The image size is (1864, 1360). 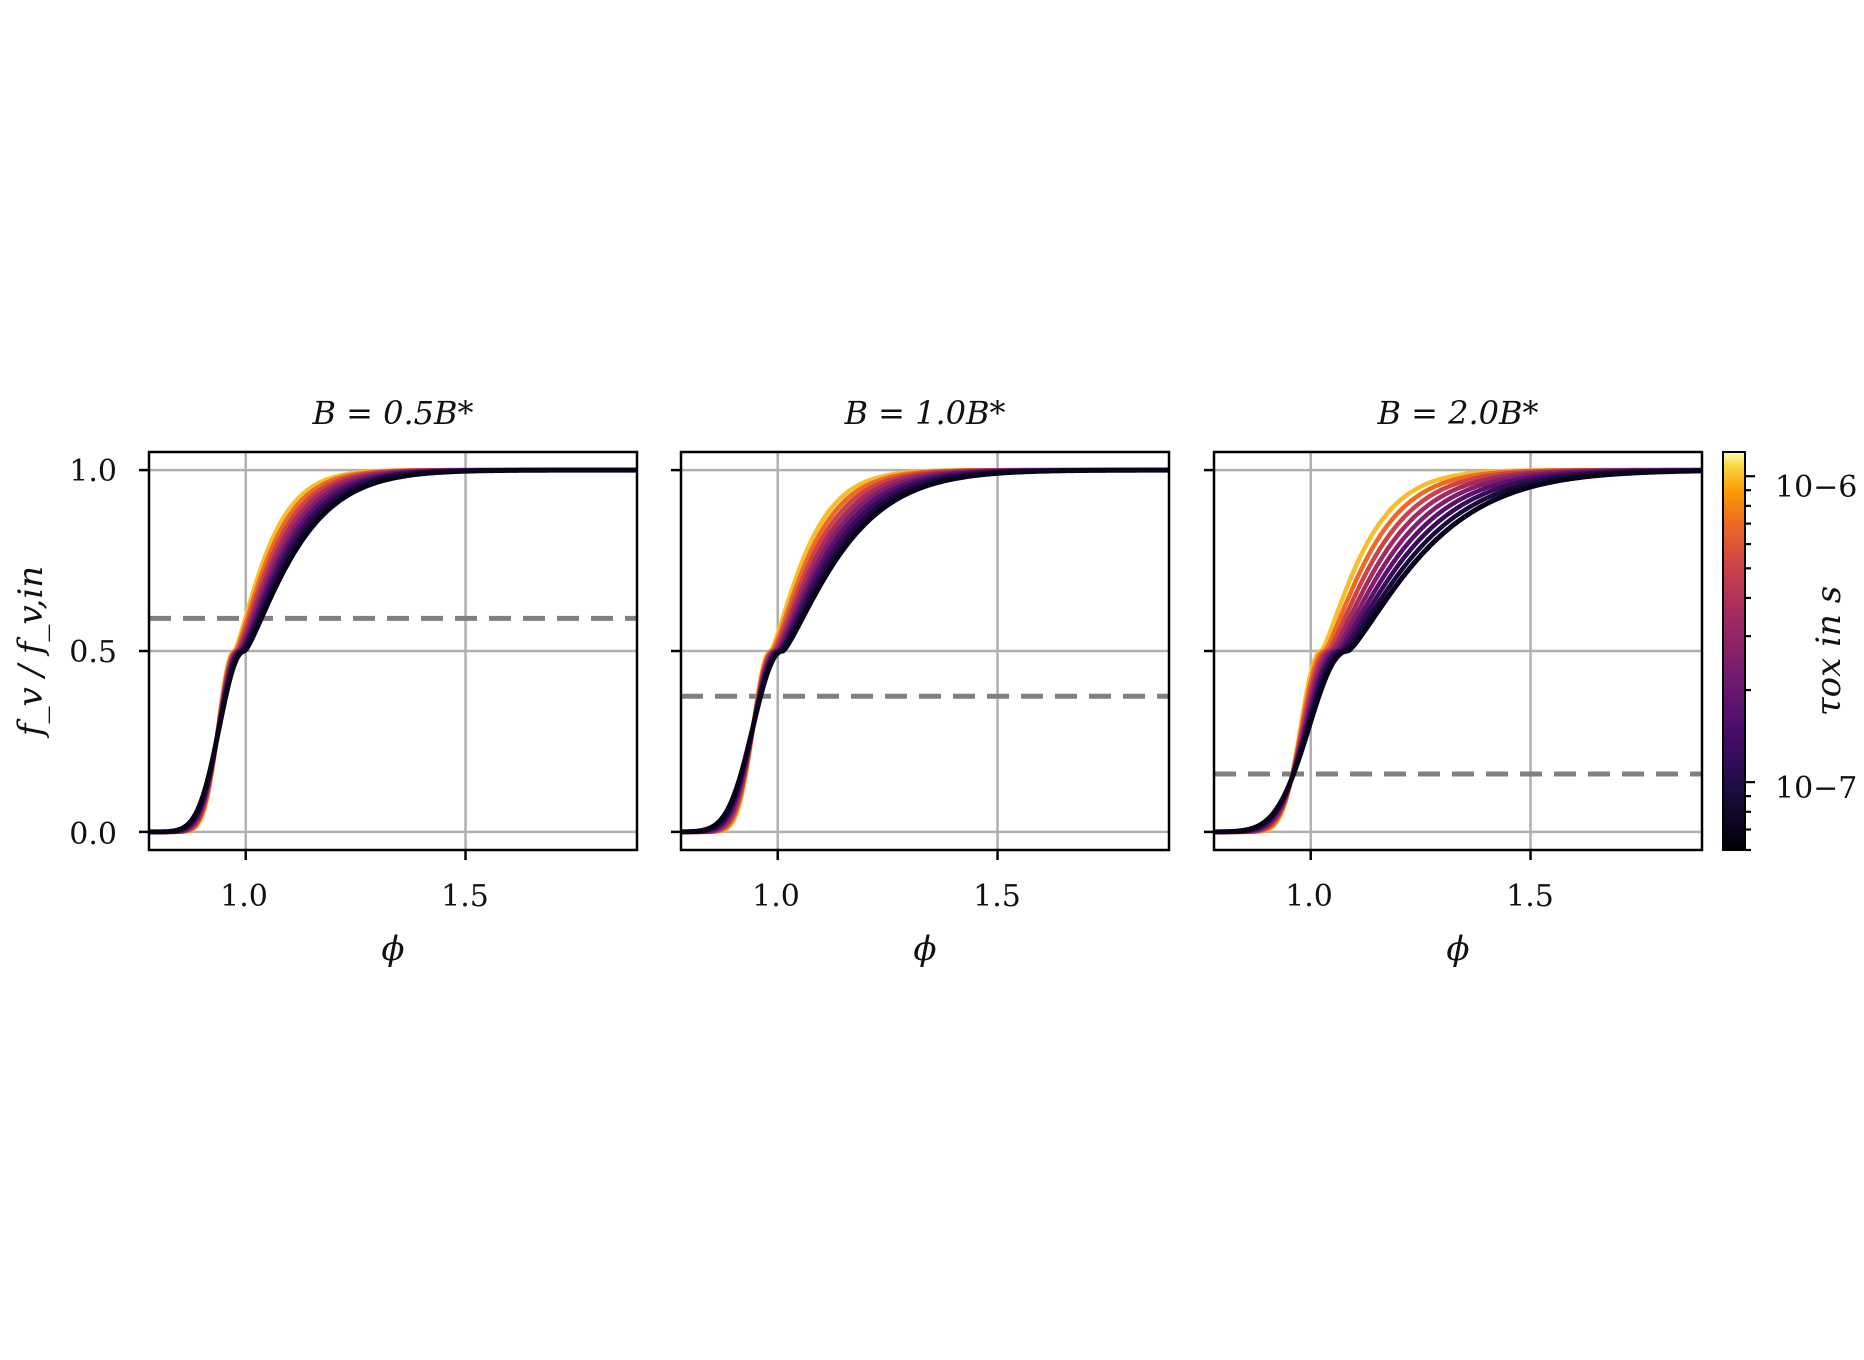 What do you see at coordinates (93, 471) in the screenshot?
I see `ytick-label-1.0: 1.0` at bounding box center [93, 471].